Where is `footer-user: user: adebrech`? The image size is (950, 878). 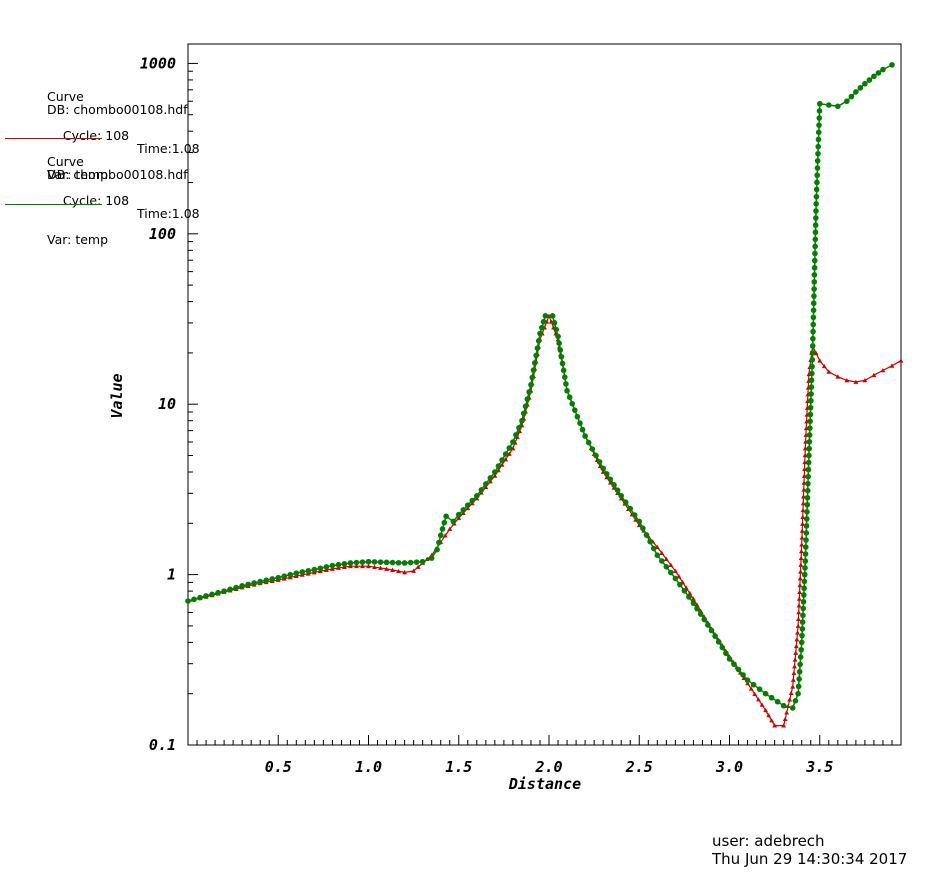
footer-user: user: adebrech is located at coordinates (768, 841).